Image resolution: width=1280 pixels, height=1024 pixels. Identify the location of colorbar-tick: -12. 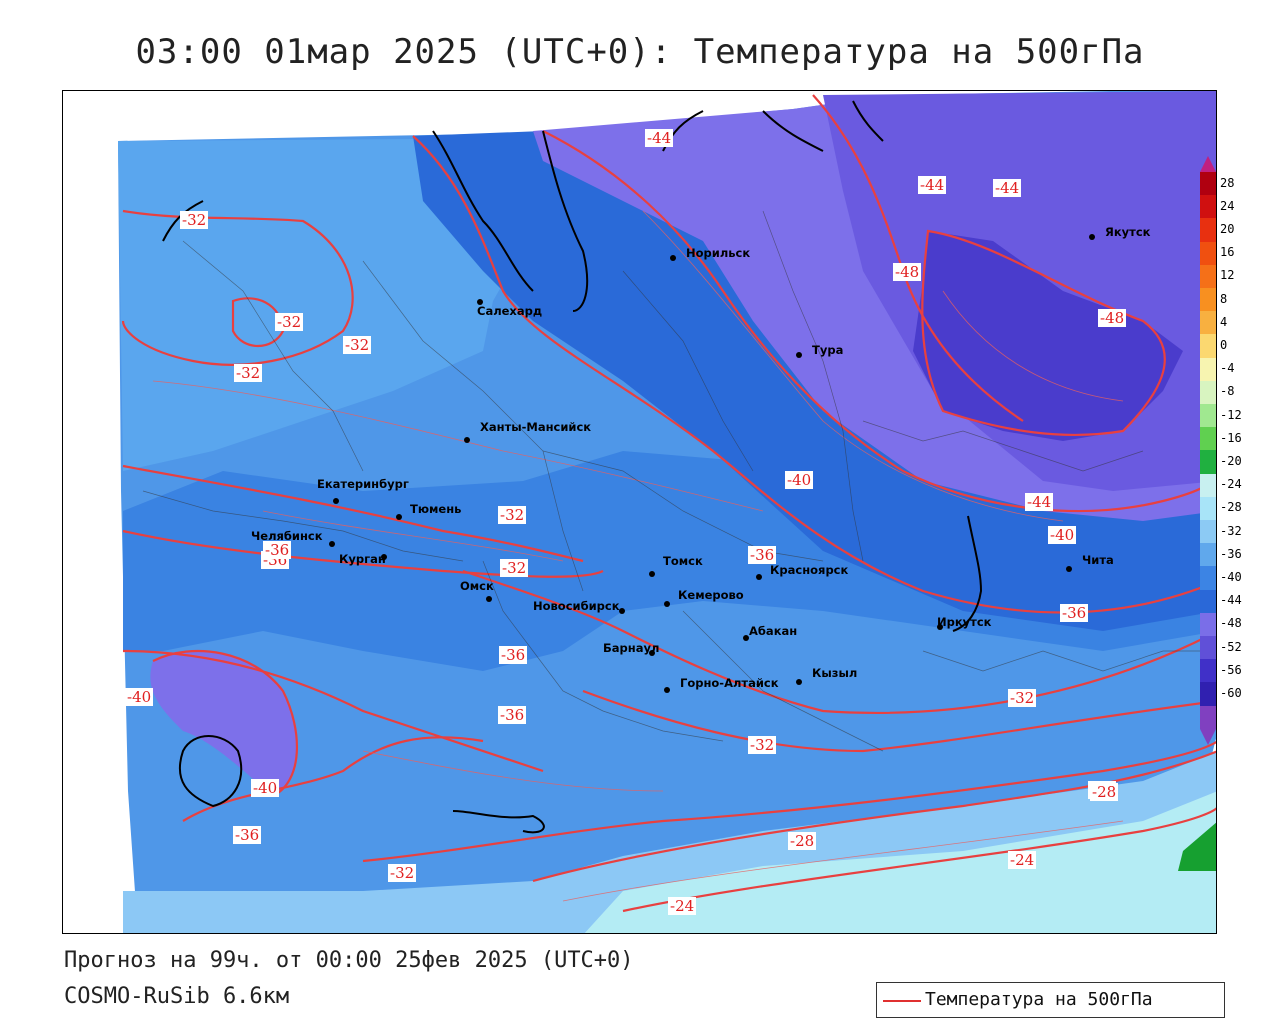
(1231, 414).